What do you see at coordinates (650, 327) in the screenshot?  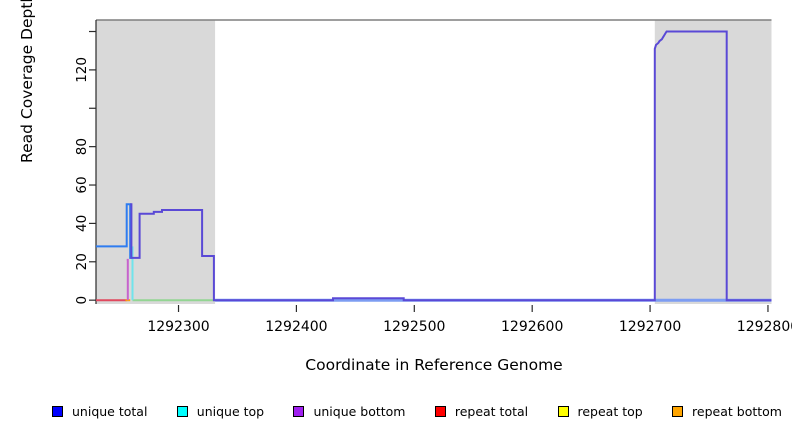 I see `x-tick-label: 1292700` at bounding box center [650, 327].